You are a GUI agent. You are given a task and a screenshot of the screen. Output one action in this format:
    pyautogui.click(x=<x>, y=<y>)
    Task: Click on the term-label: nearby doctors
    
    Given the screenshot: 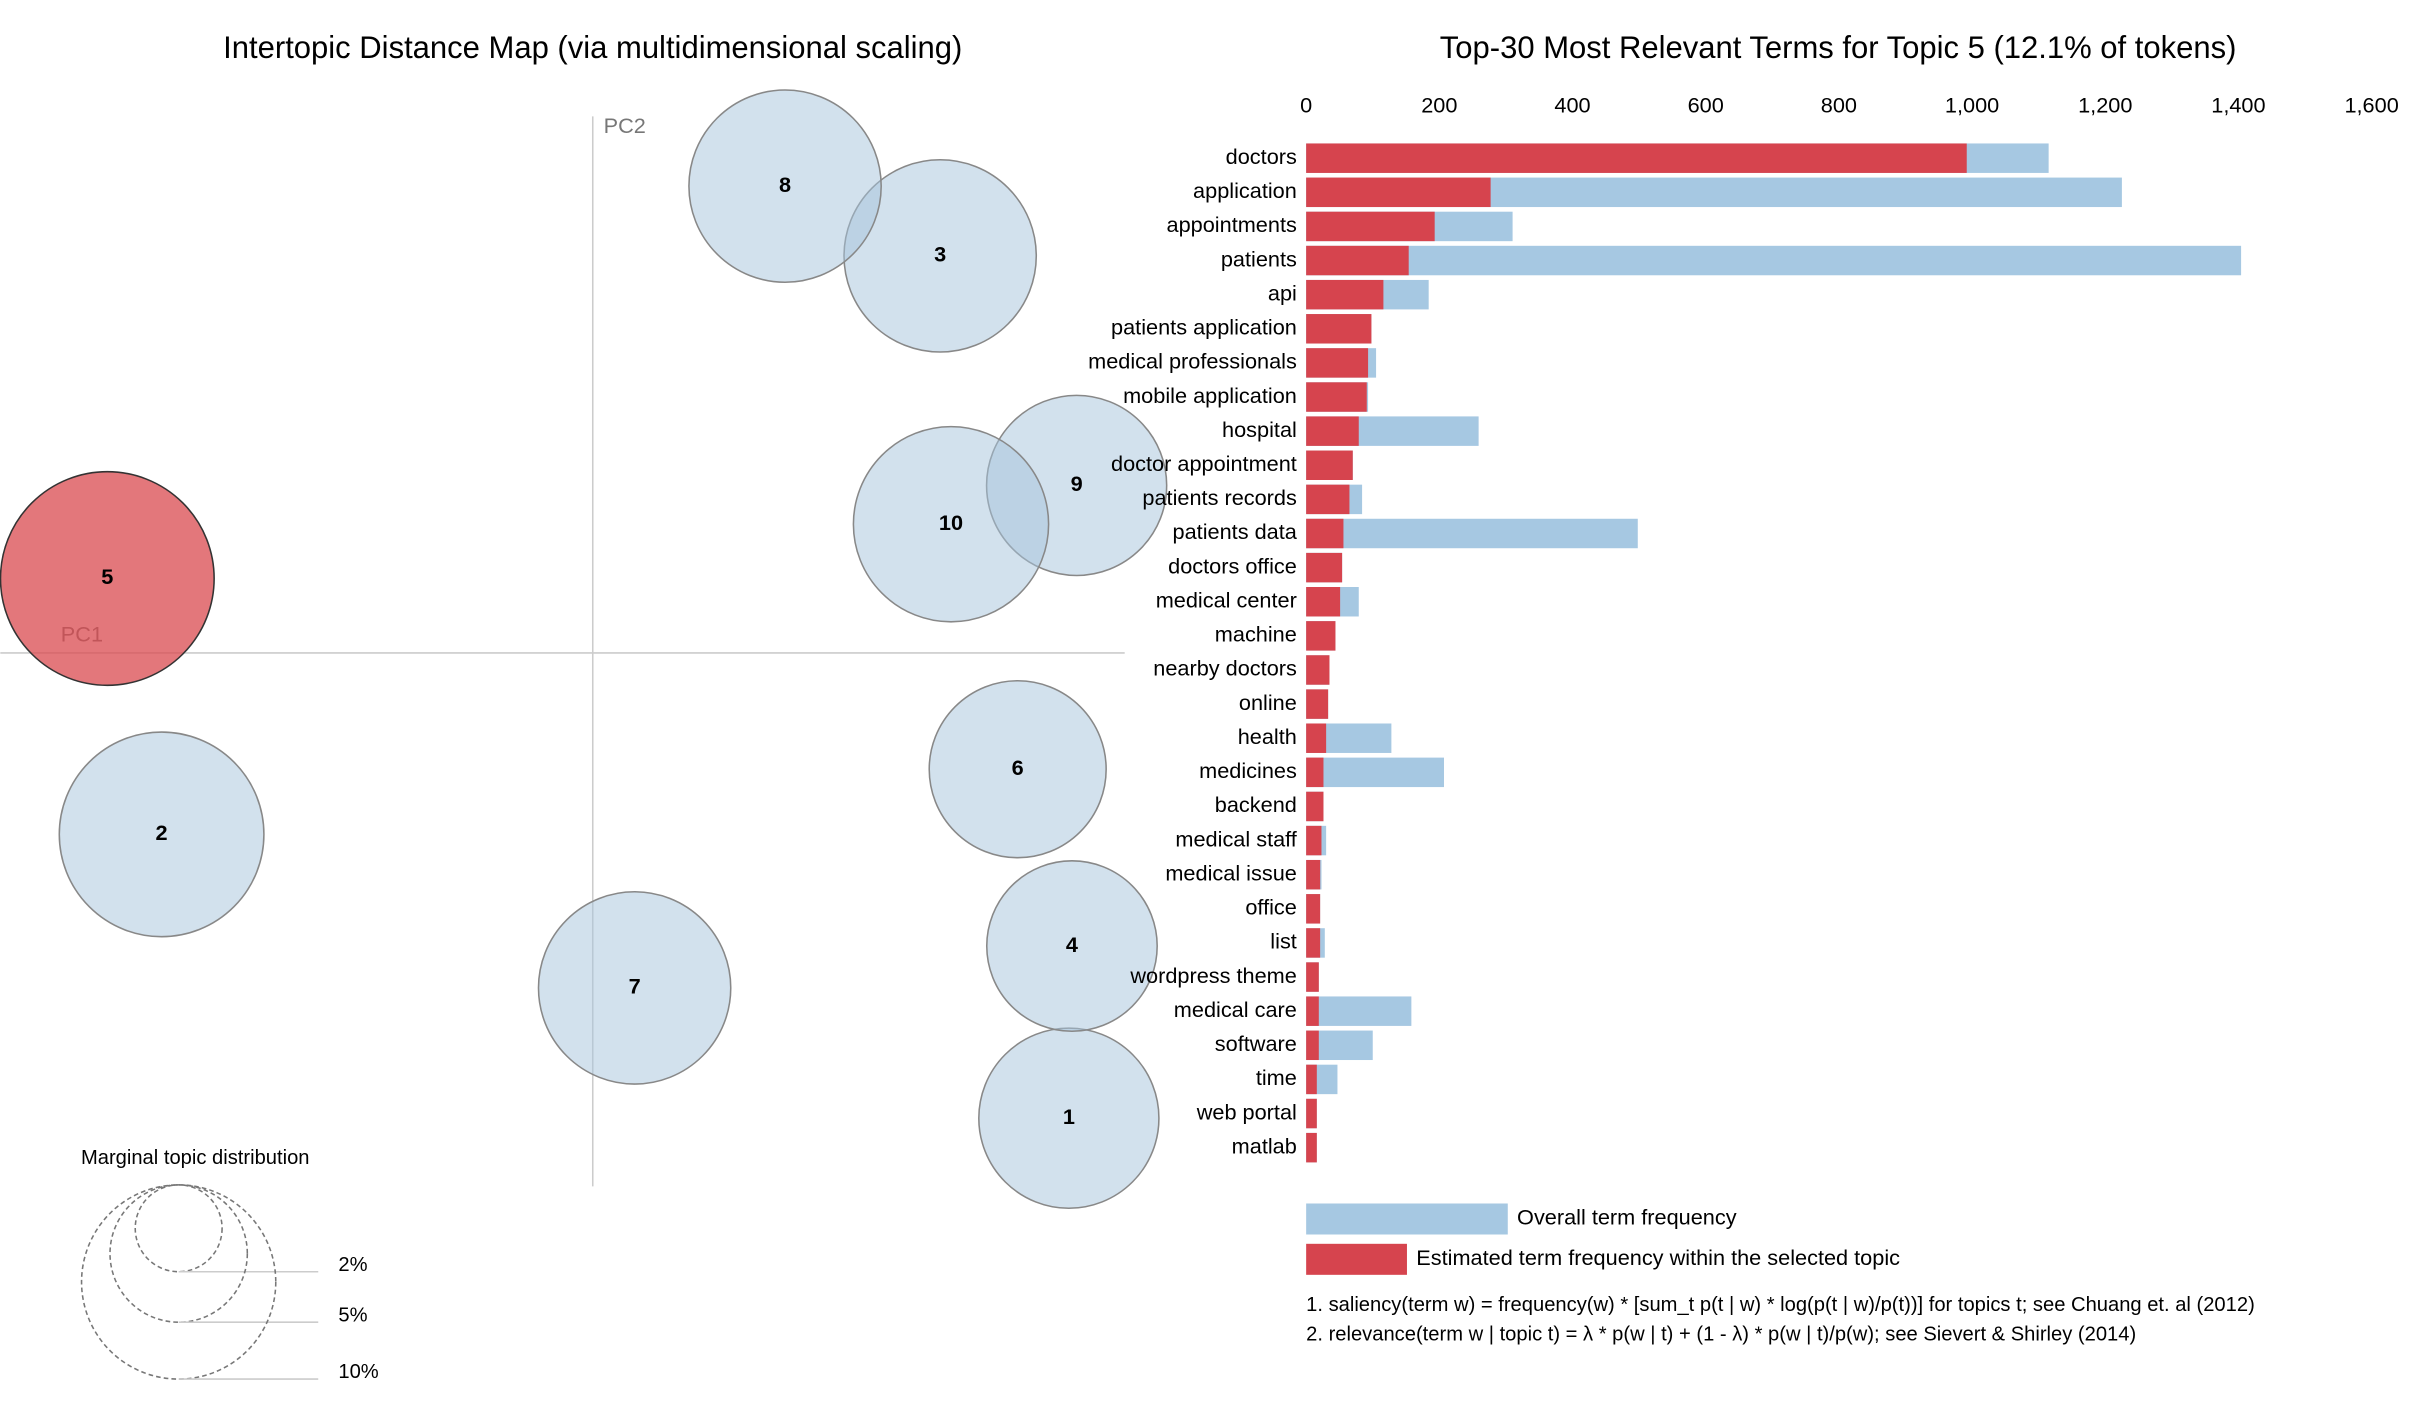 What is the action you would take?
    pyautogui.click(x=1225, y=668)
    